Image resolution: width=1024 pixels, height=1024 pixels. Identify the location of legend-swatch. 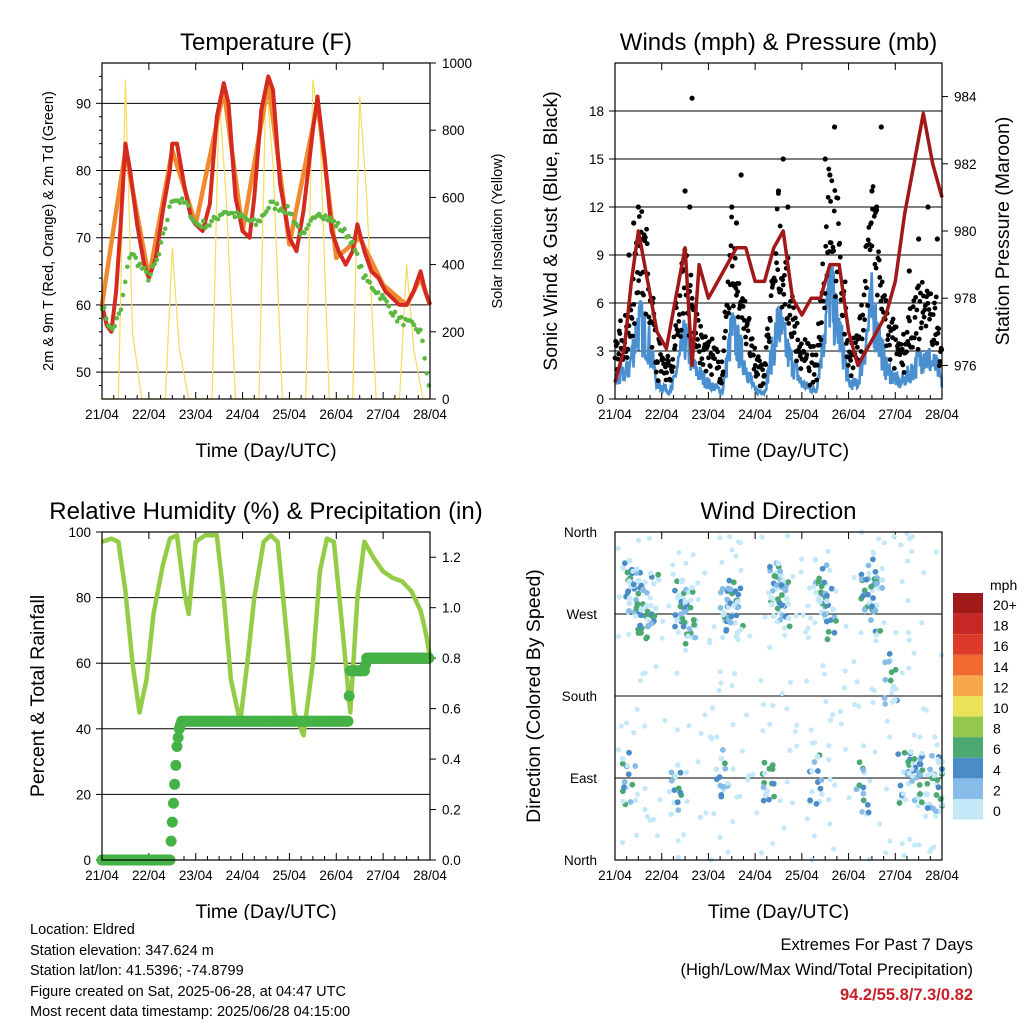
(968, 644).